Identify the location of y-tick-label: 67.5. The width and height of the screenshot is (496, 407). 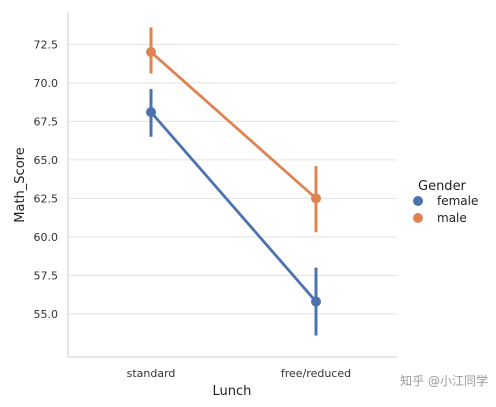
(46, 121).